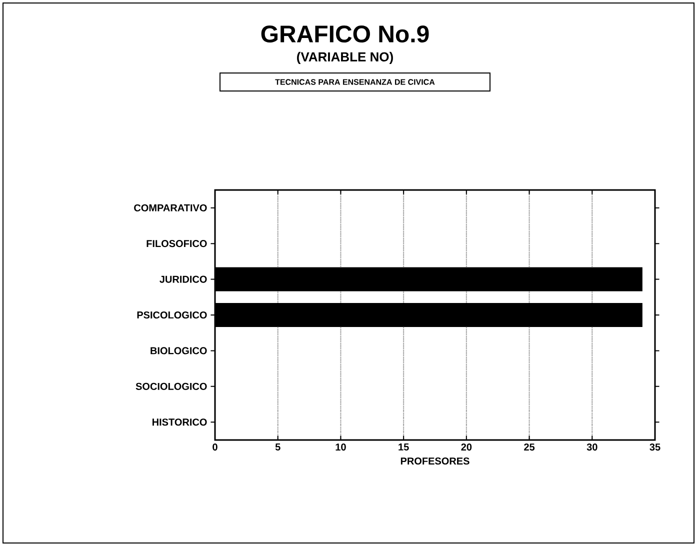  Describe the element at coordinates (170, 208) in the screenshot. I see `y-tick-label: COMPARATIVO` at that location.